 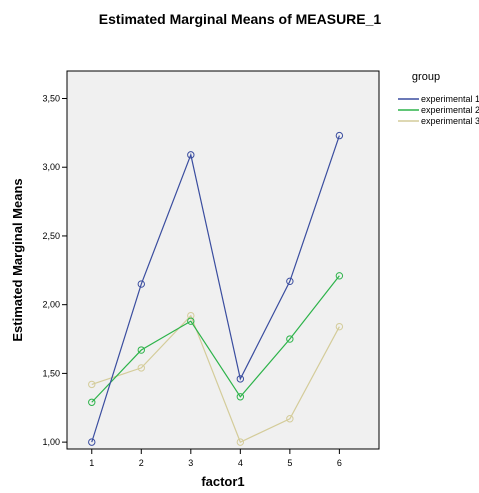 I want to click on y-tick-label: 1,50, so click(x=51, y=373).